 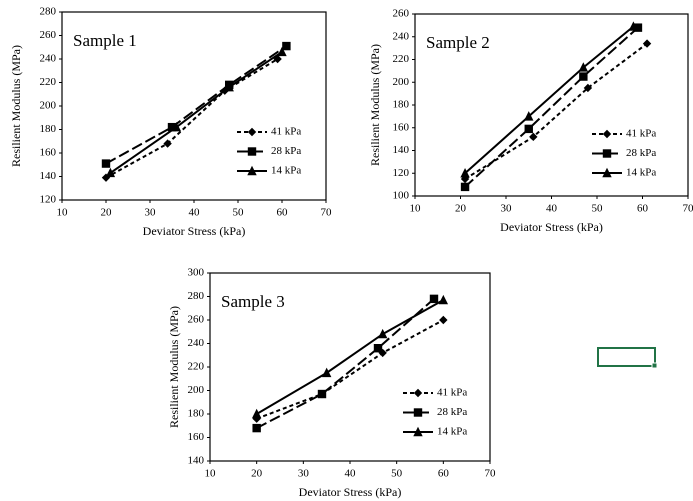 I want to click on cell-selection, so click(x=626, y=357).